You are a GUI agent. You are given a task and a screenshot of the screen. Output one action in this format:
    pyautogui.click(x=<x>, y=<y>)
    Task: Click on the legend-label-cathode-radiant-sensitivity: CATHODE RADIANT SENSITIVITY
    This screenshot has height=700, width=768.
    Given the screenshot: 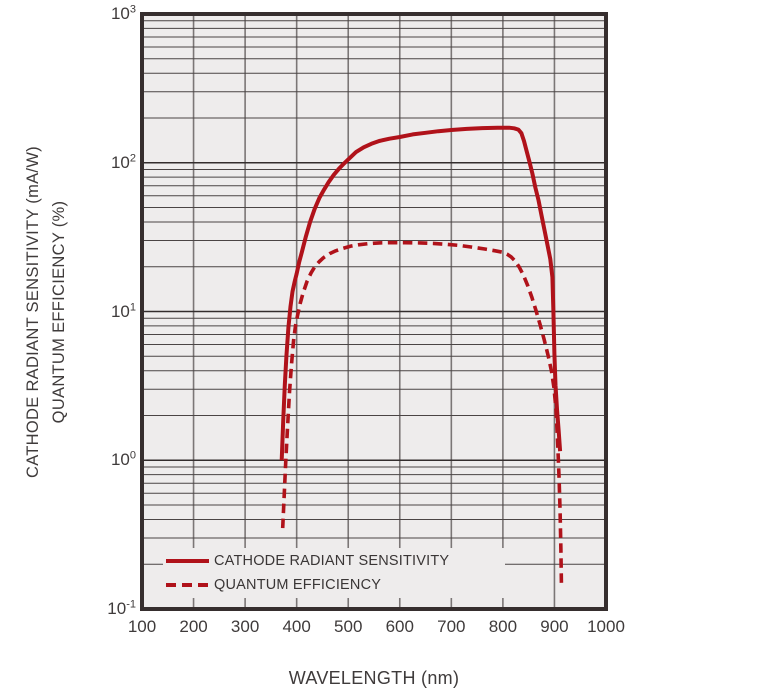 What is the action you would take?
    pyautogui.click(x=332, y=561)
    